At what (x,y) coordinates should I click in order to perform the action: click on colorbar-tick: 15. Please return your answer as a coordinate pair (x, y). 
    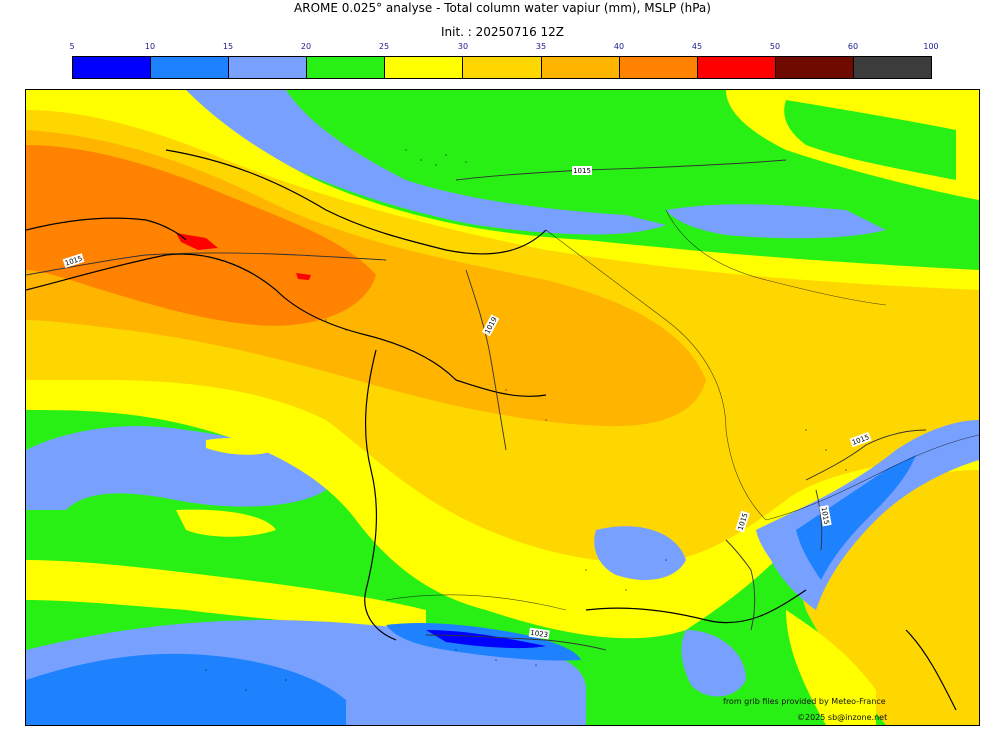
    Looking at the image, I should click on (228, 46).